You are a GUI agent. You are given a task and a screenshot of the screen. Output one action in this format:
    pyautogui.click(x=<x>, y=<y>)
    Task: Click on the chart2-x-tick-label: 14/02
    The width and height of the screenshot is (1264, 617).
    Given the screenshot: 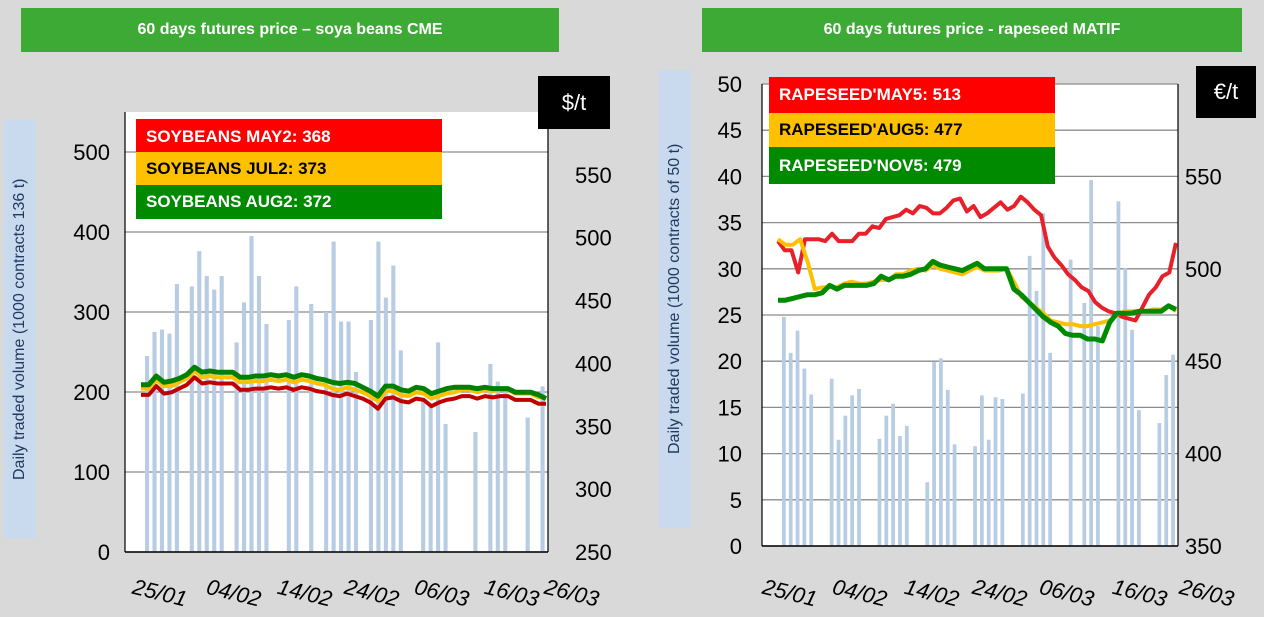 What is the action you would take?
    pyautogui.click(x=931, y=593)
    